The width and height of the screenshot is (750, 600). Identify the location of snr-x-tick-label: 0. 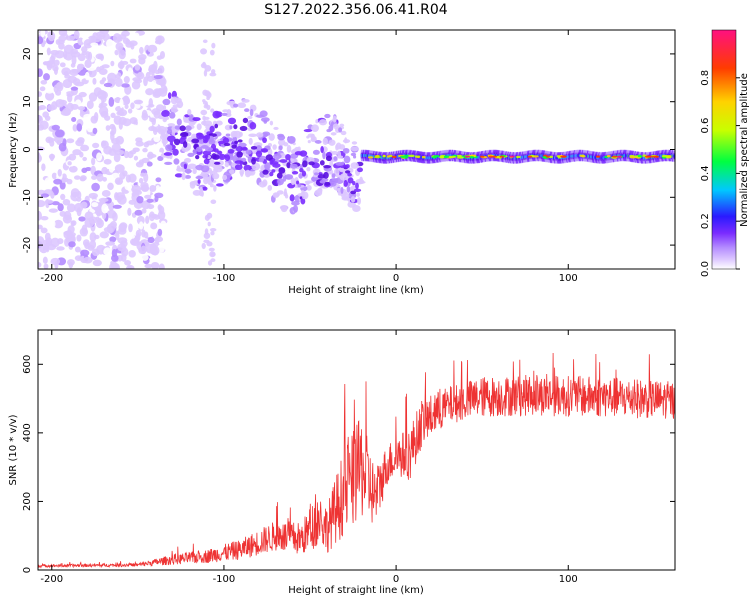
(396, 579).